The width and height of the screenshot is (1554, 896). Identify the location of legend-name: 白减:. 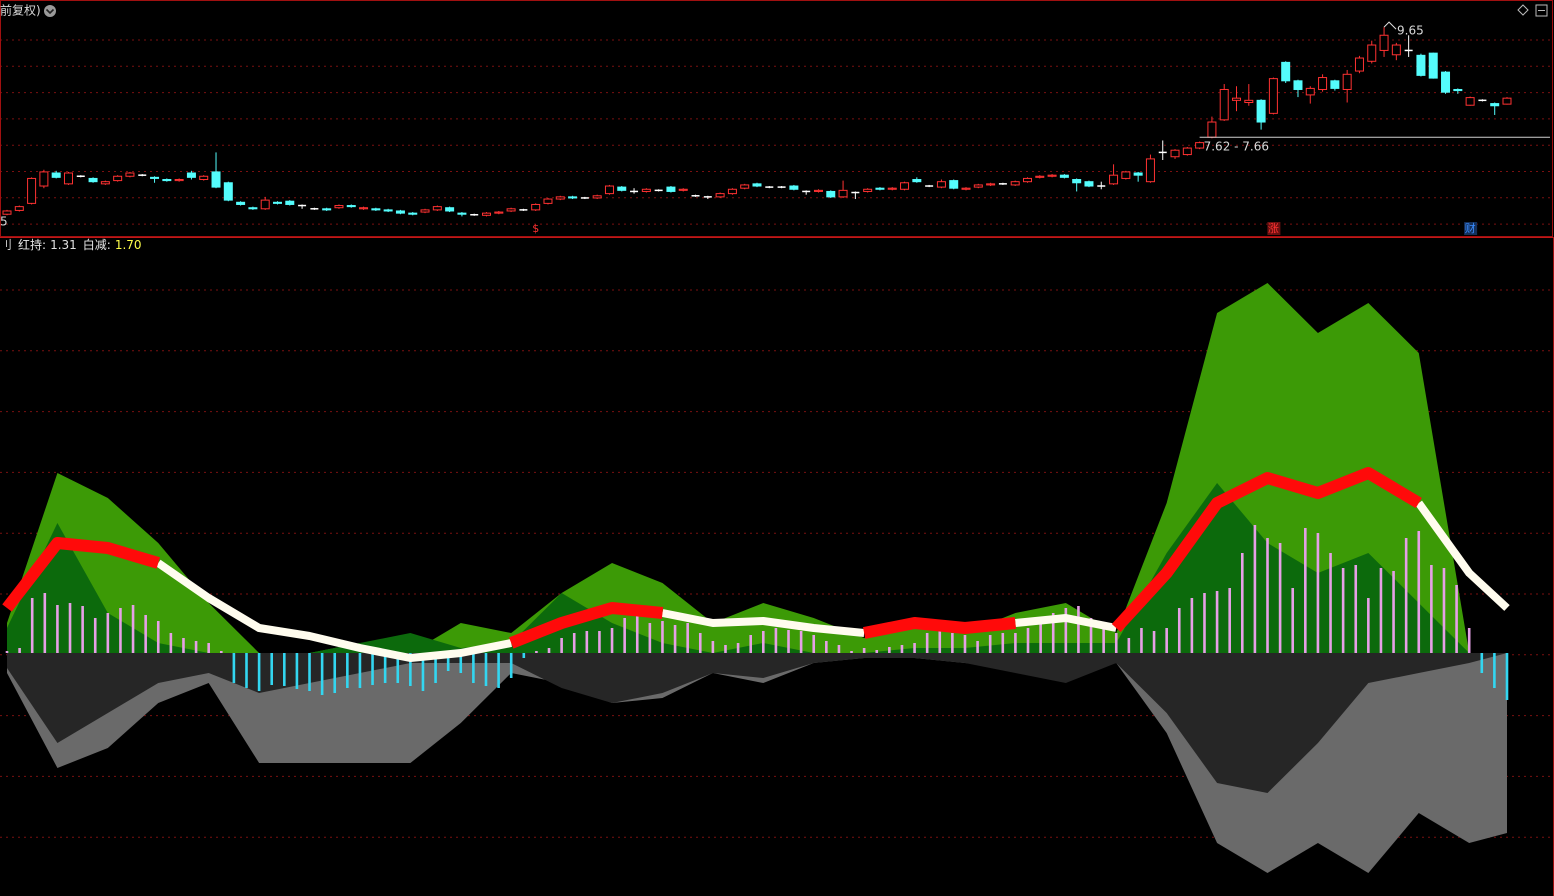
(97, 244).